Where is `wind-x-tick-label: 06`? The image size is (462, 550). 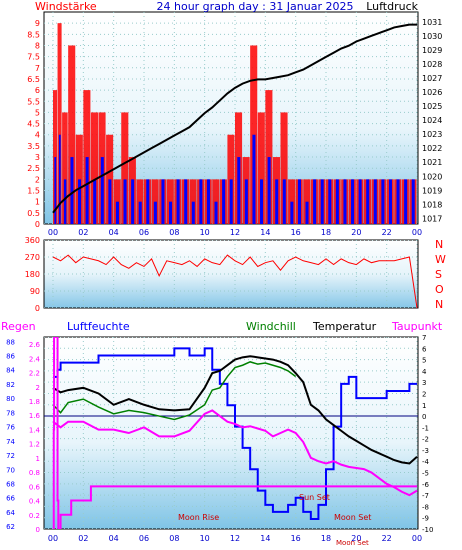 wind-x-tick-label: 06 is located at coordinates (144, 232).